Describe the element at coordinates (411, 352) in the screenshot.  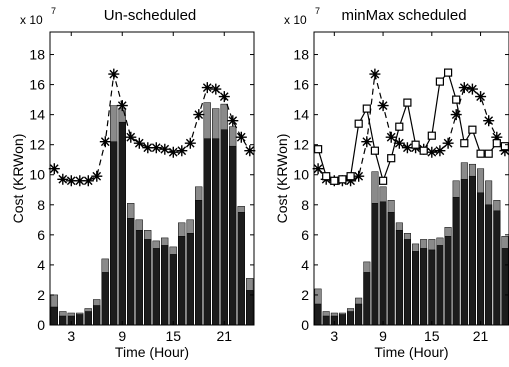
I see `x-axis-label: Time (Hour)` at that location.